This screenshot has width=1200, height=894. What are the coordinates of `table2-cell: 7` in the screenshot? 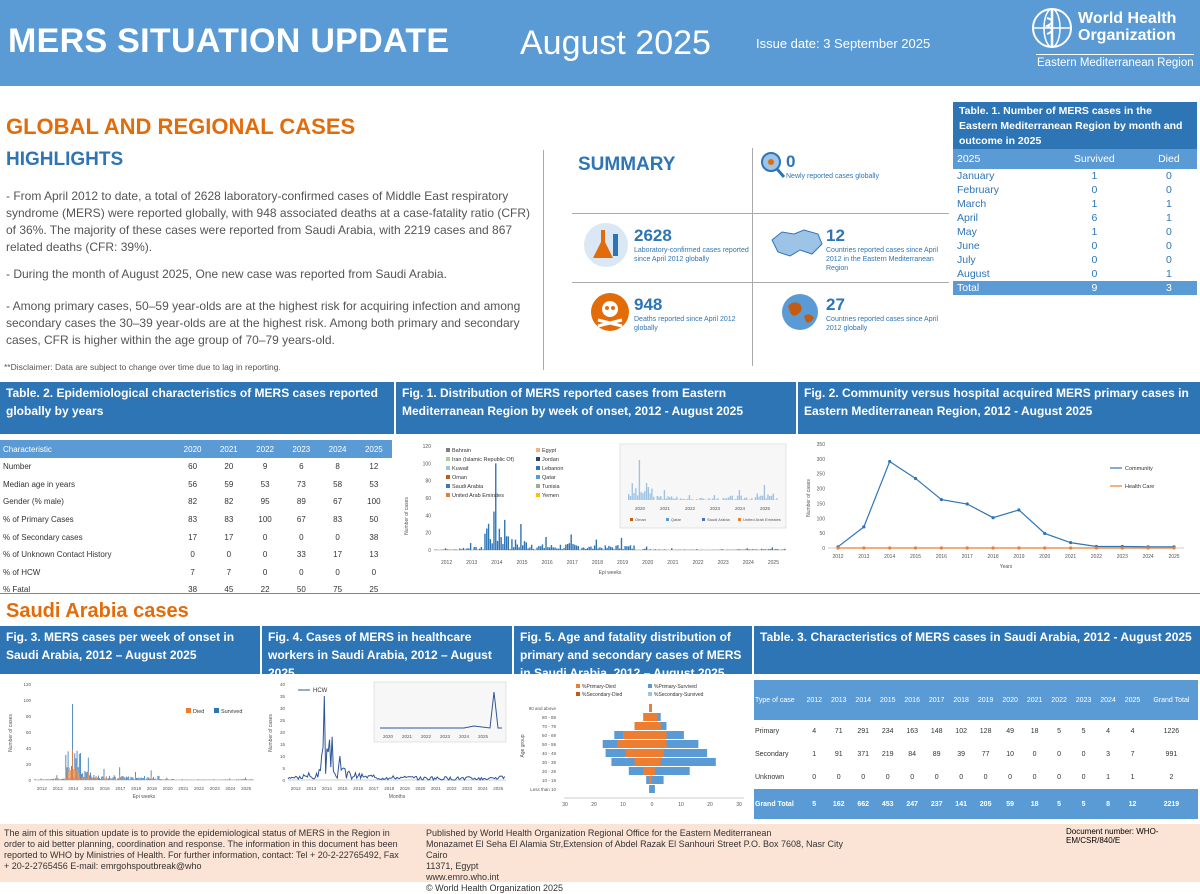 It's located at (192, 573).